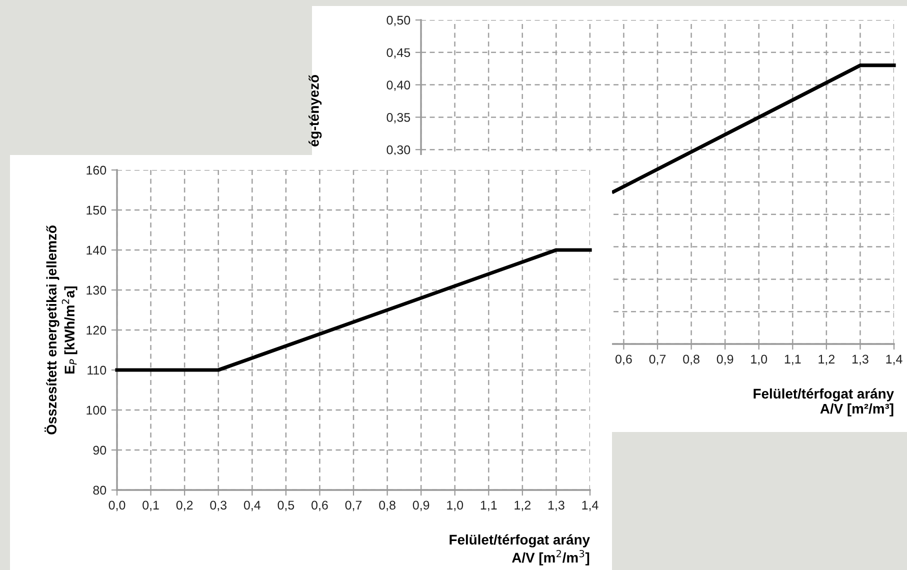 Image resolution: width=907 pixels, height=570 pixels. Describe the element at coordinates (96, 170) in the screenshot. I see `y-tick-label: 160` at that location.